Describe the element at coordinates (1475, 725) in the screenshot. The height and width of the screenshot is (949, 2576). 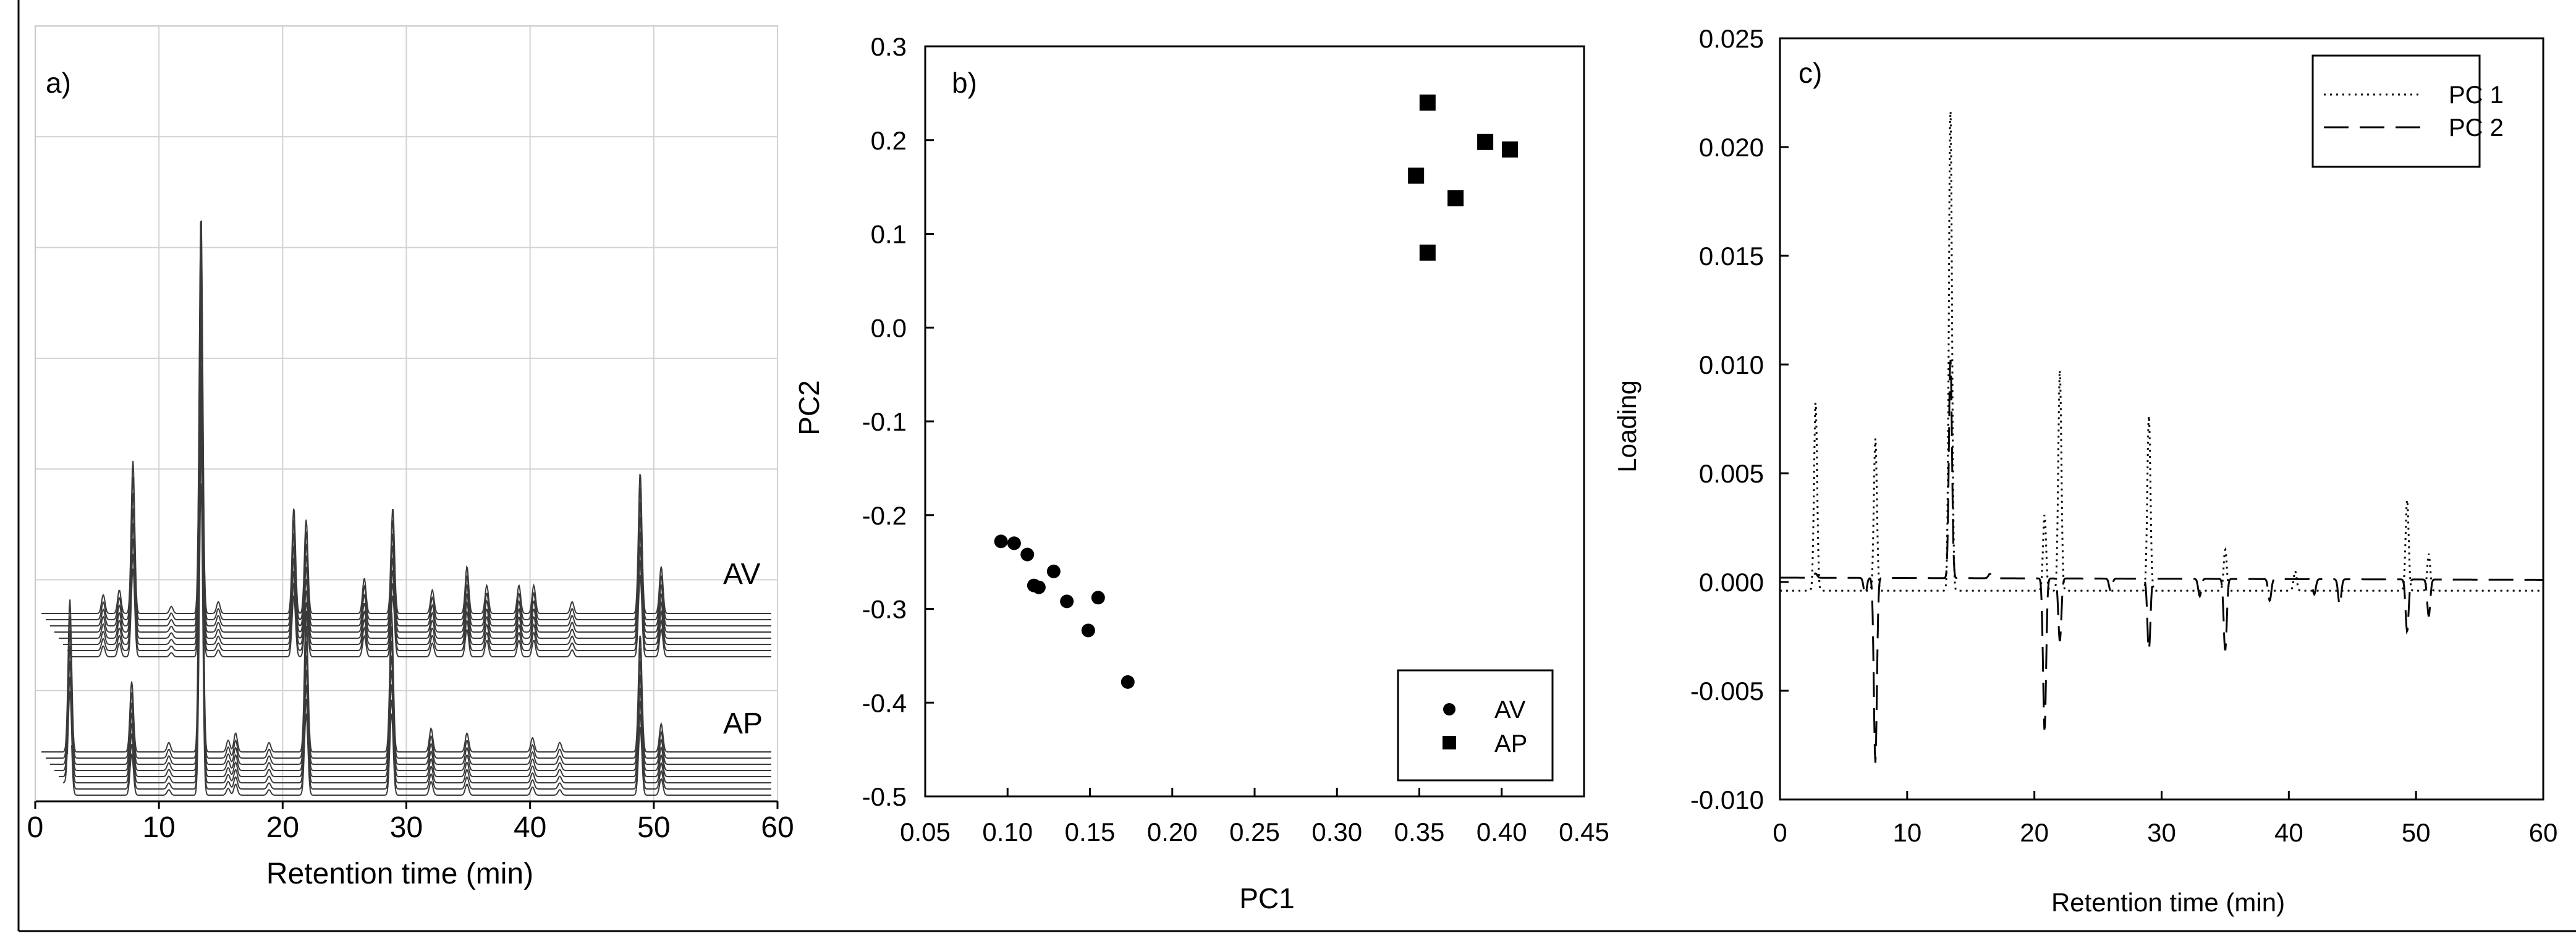
I see `panel-b-legend: AV AP` at that location.